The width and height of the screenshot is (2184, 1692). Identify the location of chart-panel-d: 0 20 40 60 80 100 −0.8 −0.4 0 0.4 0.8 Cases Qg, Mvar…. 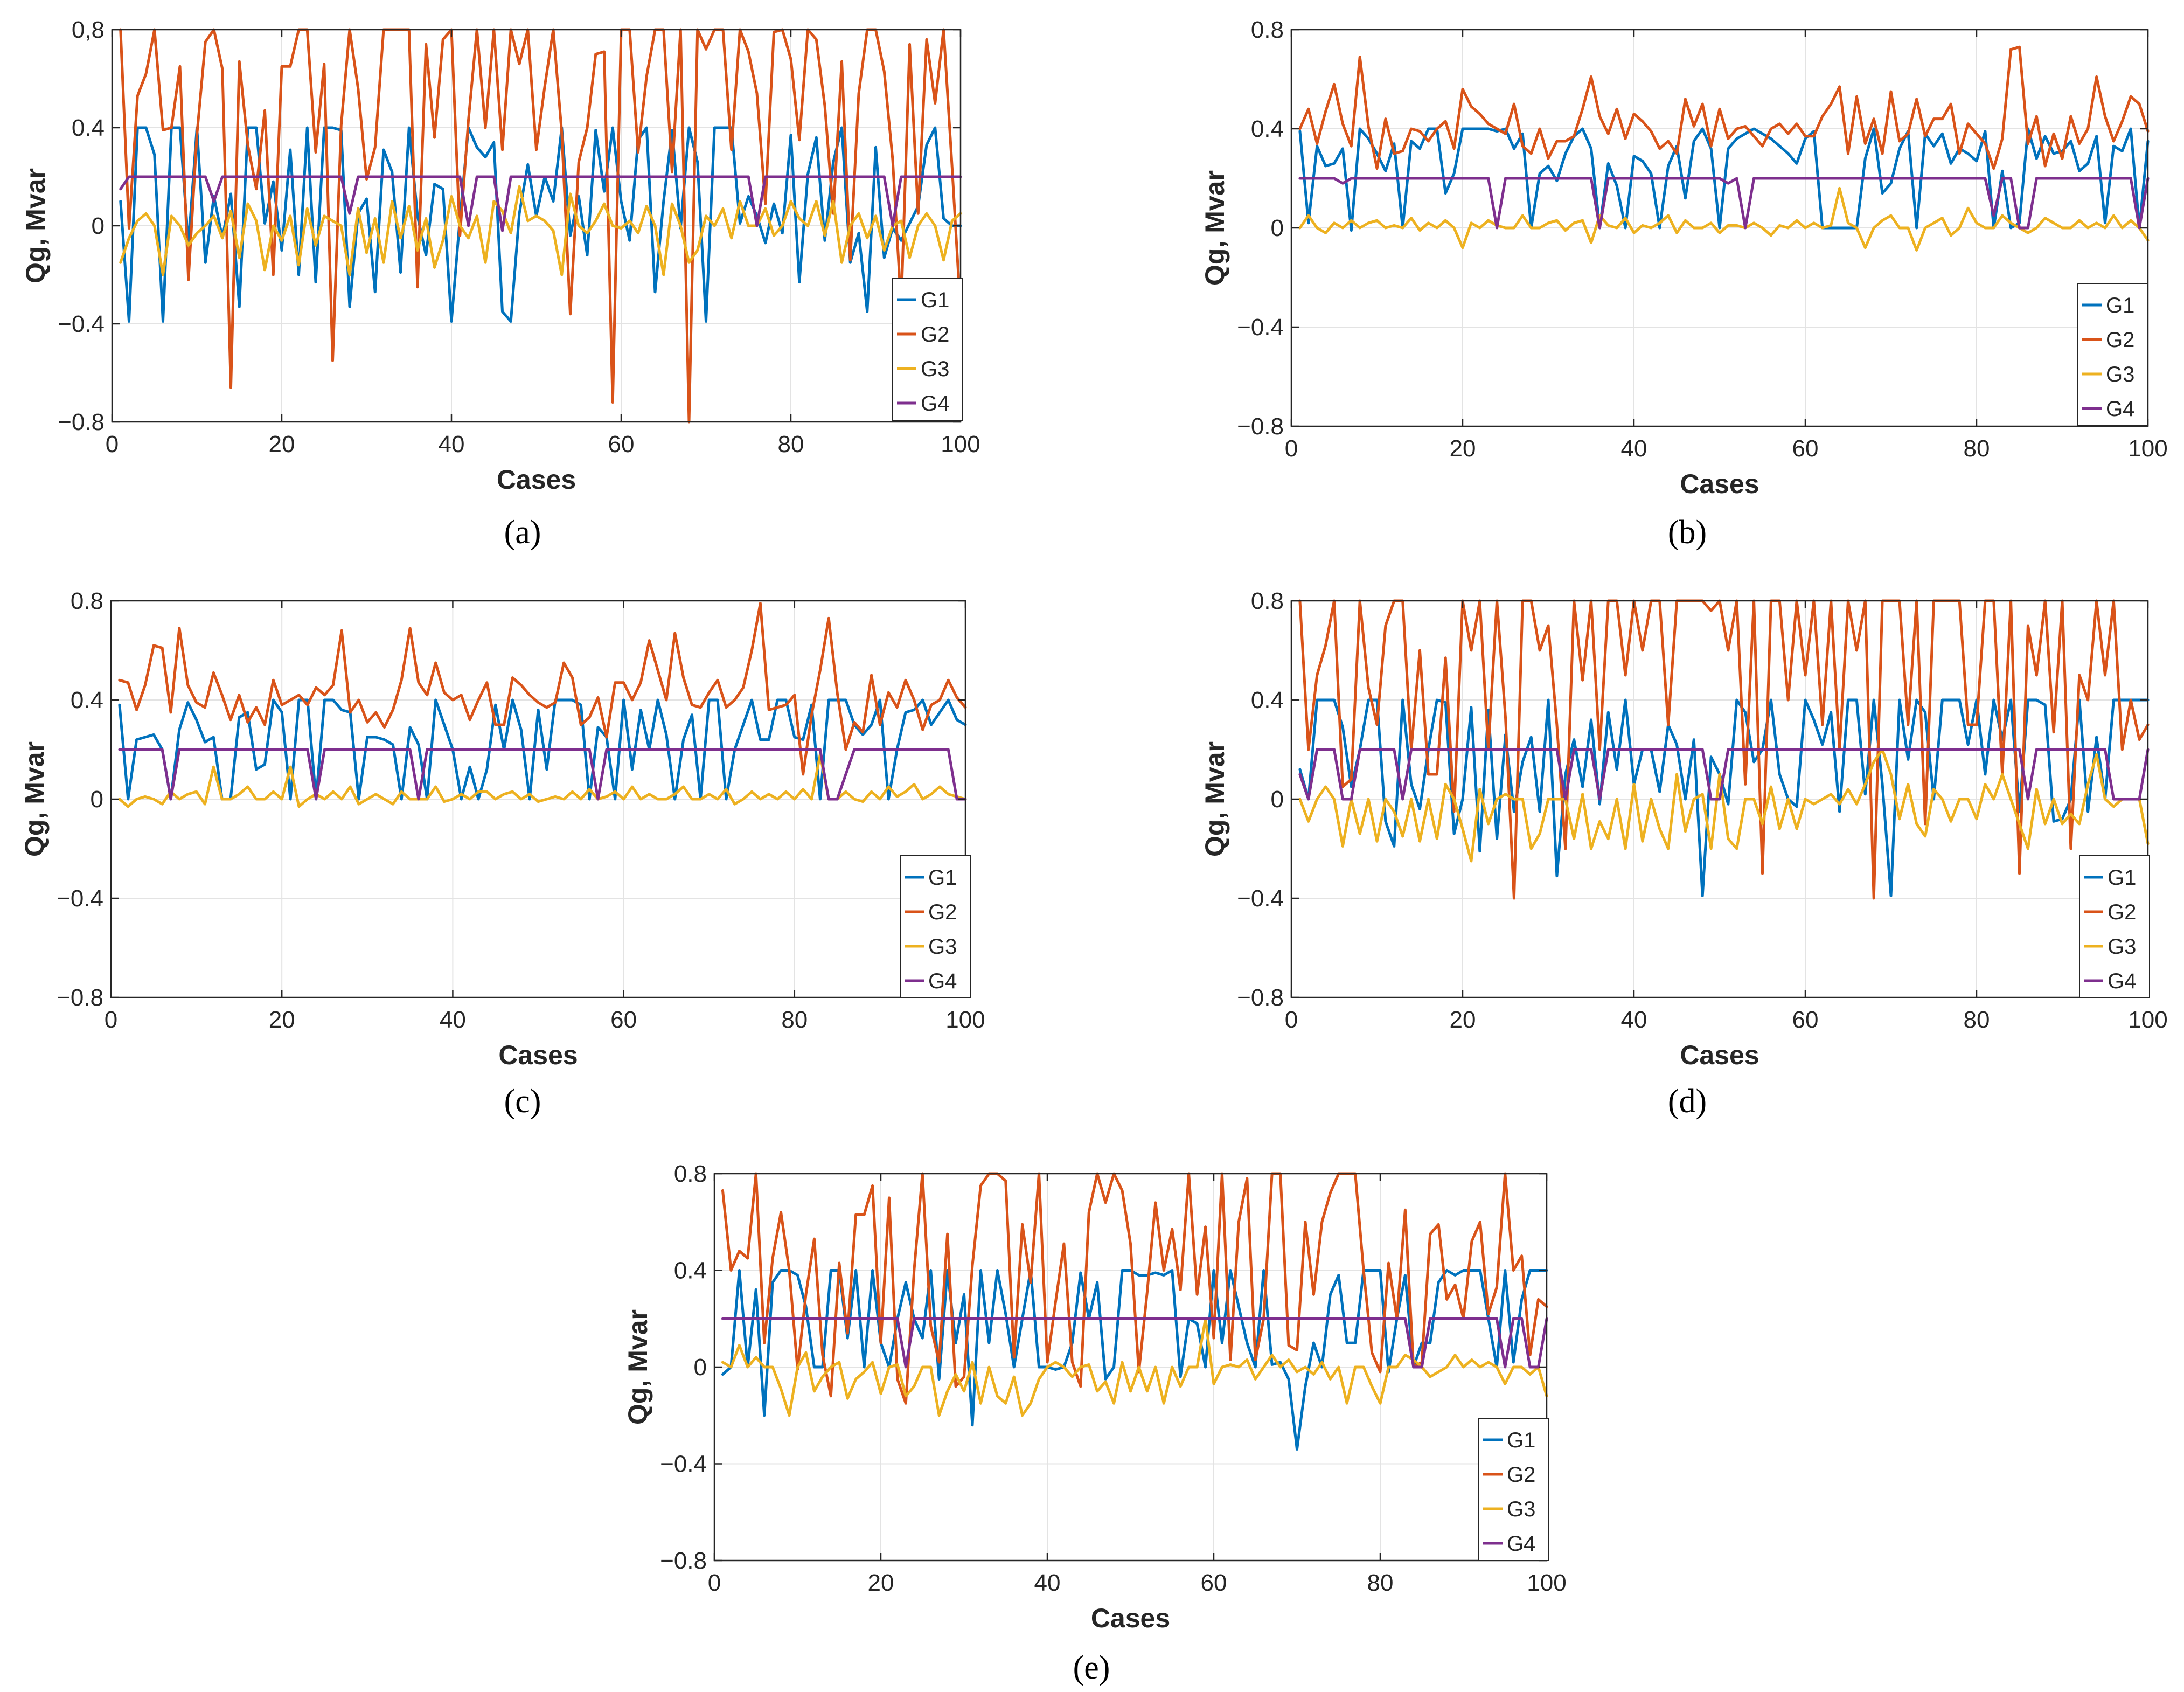
(1684, 854).